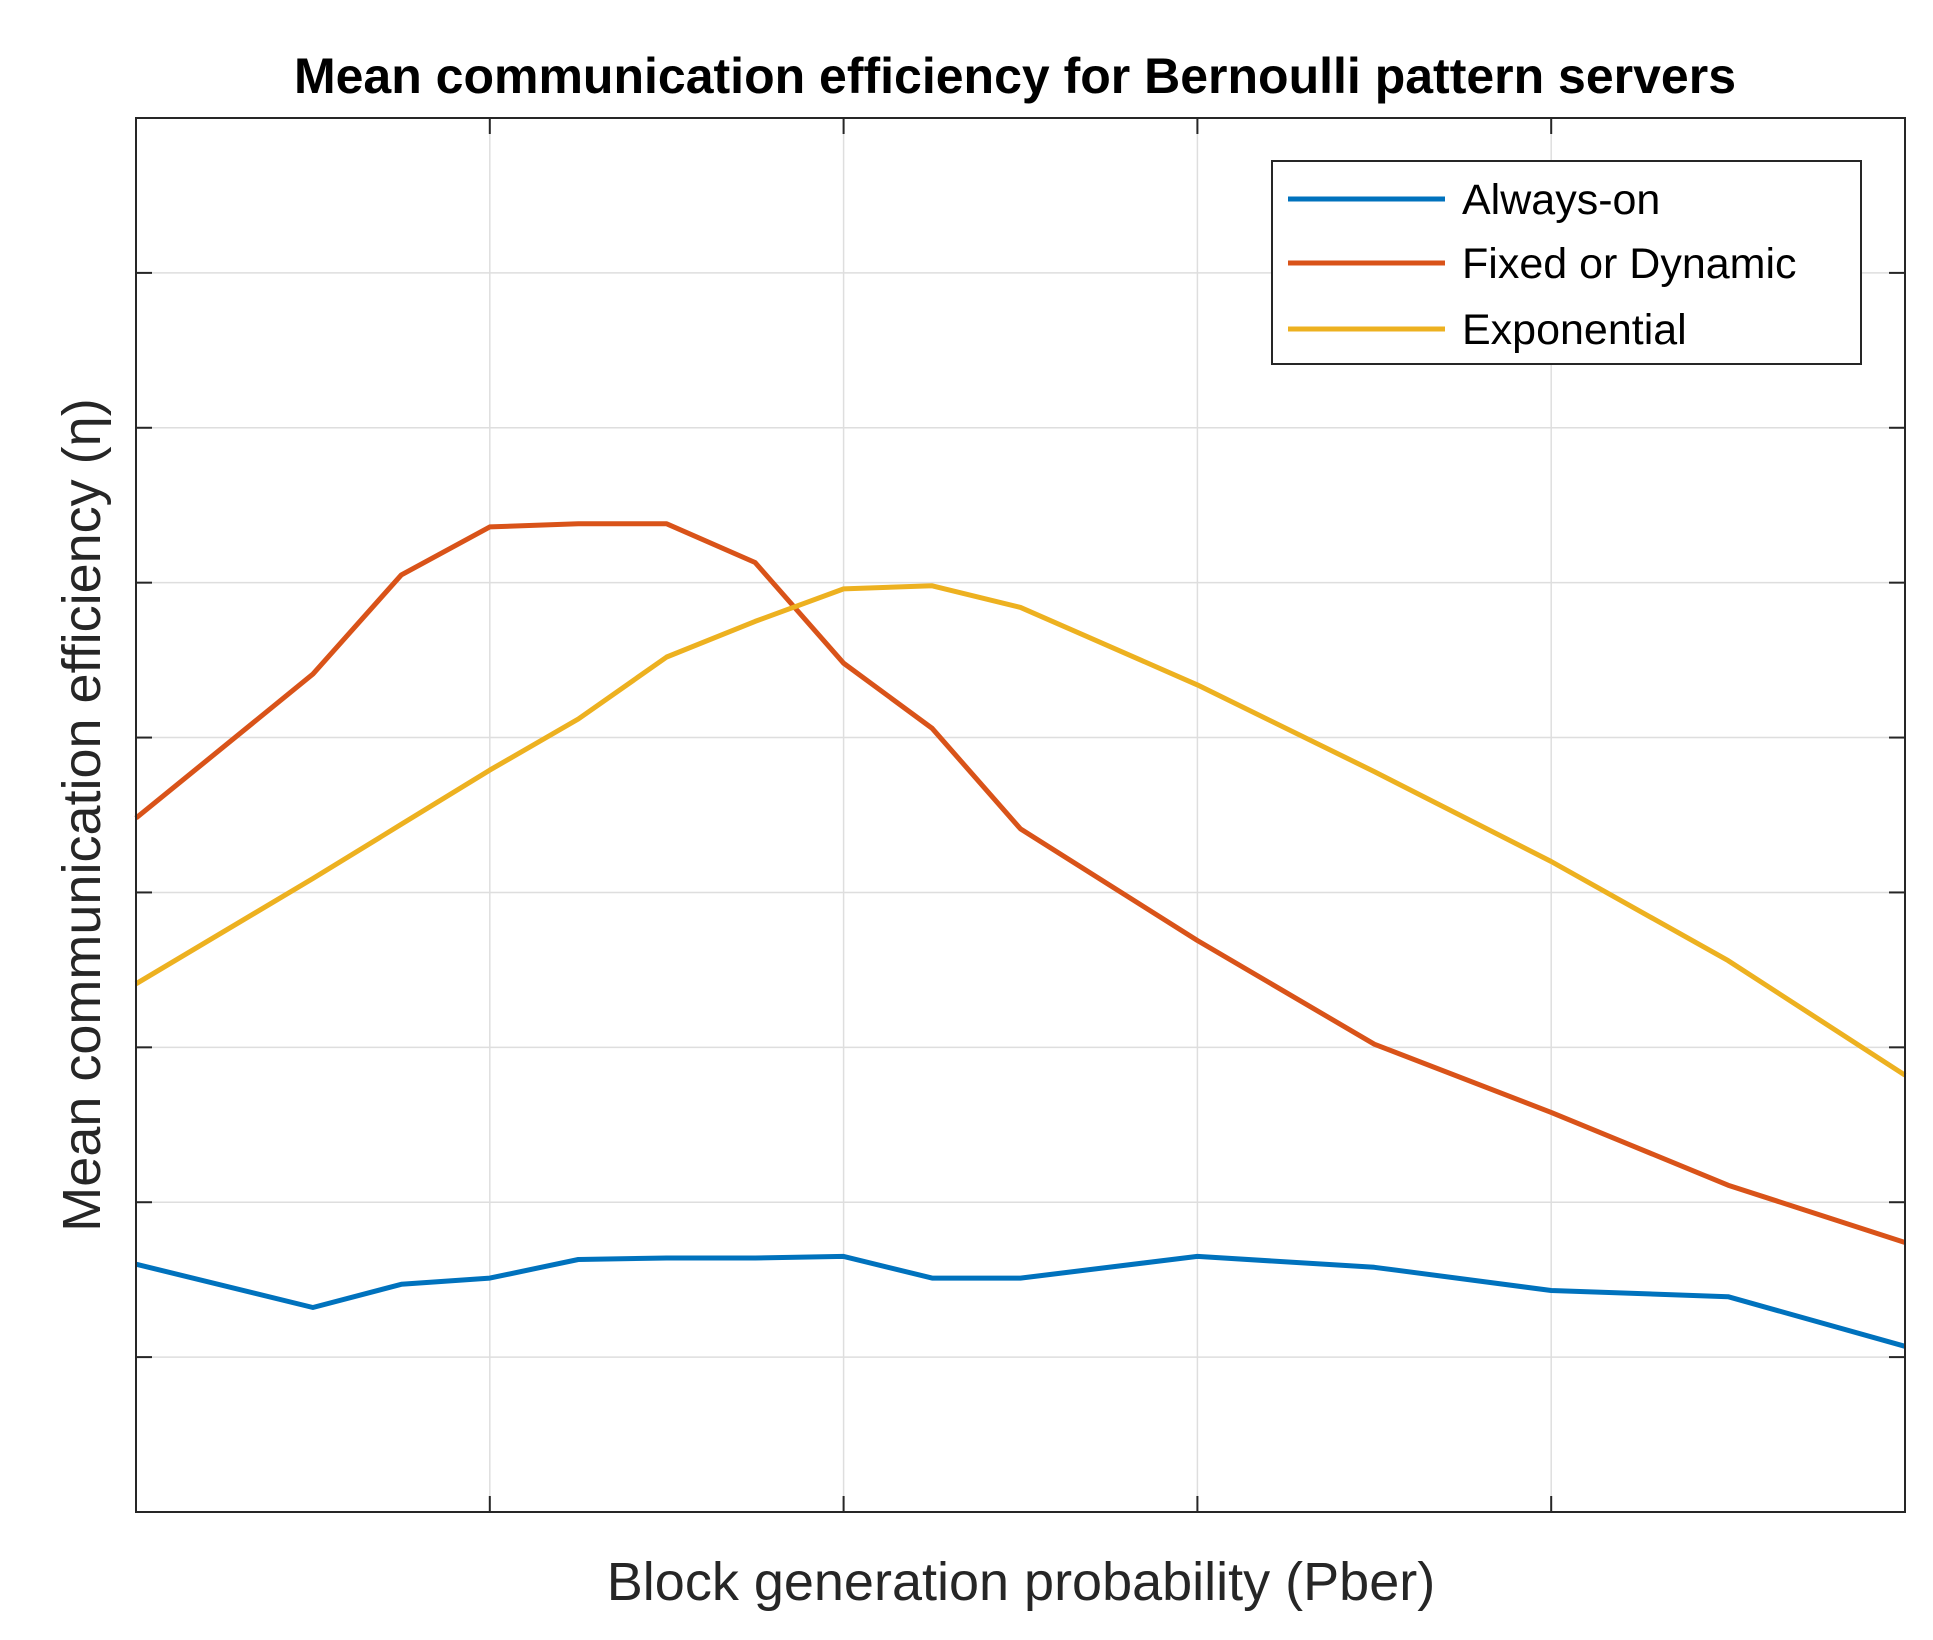 This screenshot has height=1640, width=1933. I want to click on x-axis-label: Block generation probability (Pber), so click(1021, 1582).